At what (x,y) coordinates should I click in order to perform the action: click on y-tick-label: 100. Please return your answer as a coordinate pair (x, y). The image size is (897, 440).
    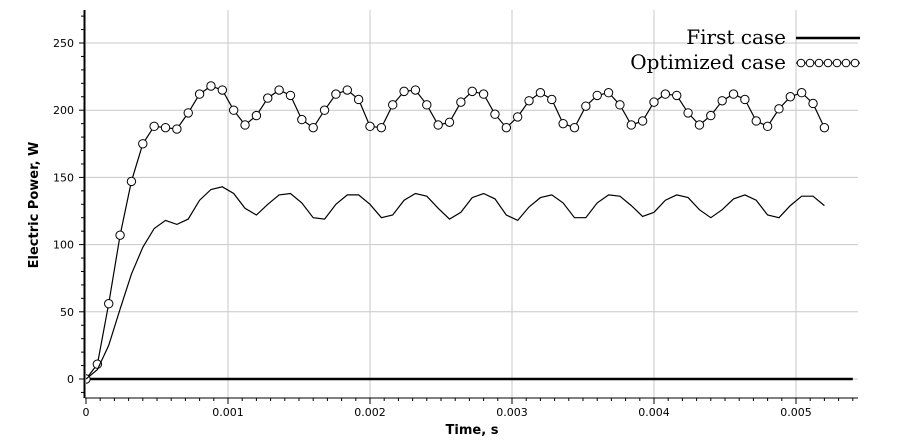
    Looking at the image, I should click on (63, 245).